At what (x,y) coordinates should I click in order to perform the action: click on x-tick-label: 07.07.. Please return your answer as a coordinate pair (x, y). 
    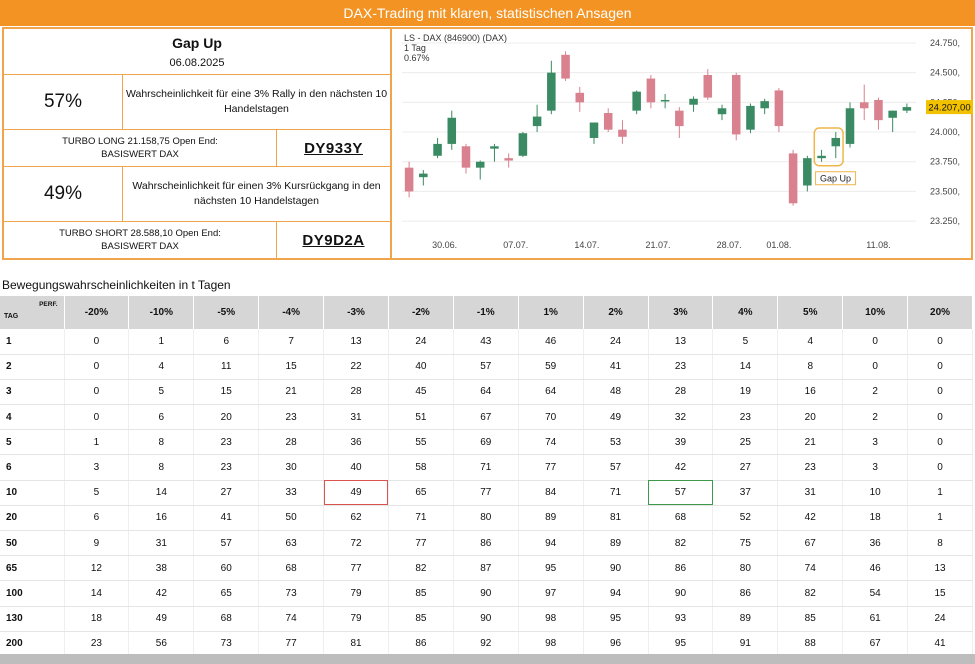
    Looking at the image, I should click on (515, 245).